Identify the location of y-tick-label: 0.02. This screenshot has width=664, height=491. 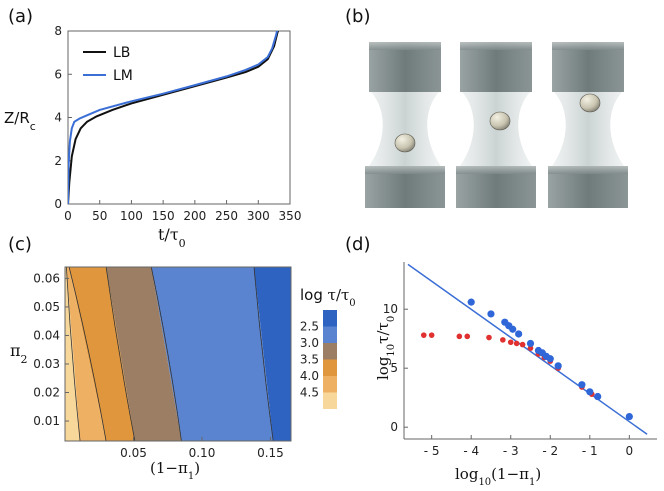
(46, 393).